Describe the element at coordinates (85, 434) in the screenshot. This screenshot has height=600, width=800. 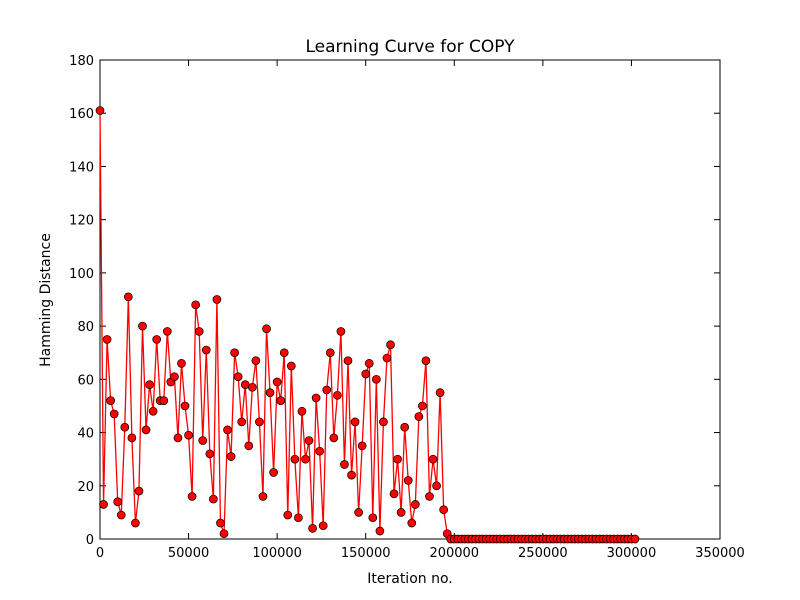
I see `y-tick-label: 40` at that location.